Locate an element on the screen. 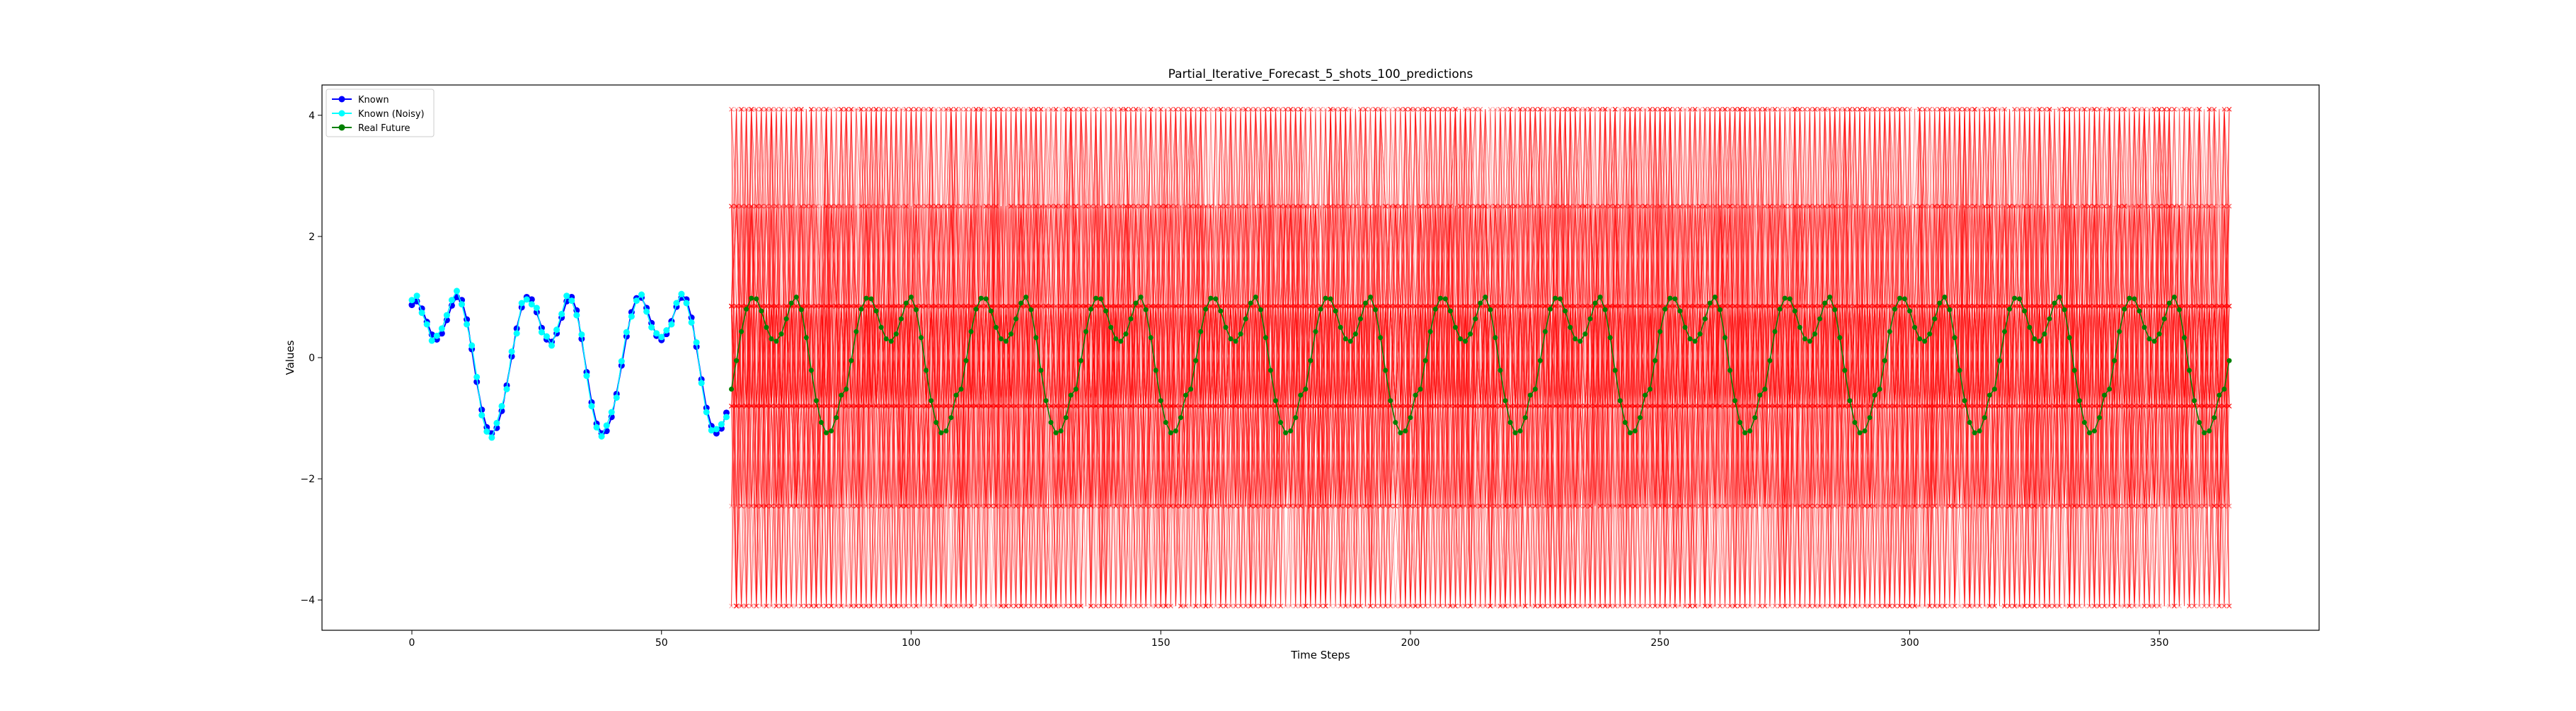  x-tick-label: 150 is located at coordinates (1161, 643).